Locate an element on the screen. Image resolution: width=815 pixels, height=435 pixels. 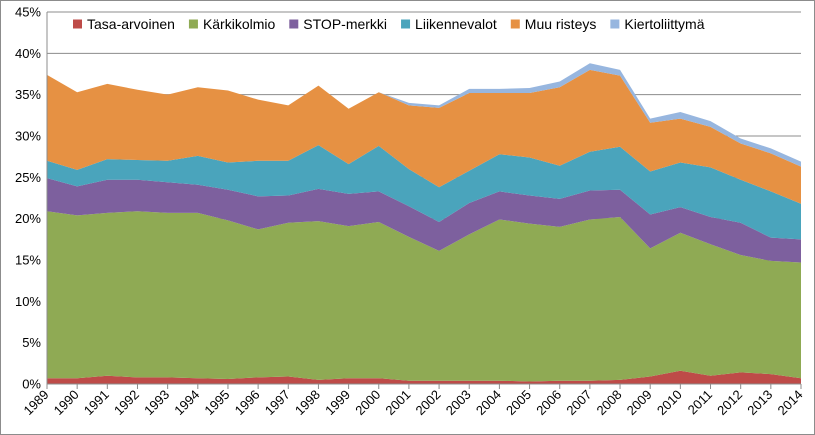
legend-label: Muu risteys is located at coordinates (561, 24).